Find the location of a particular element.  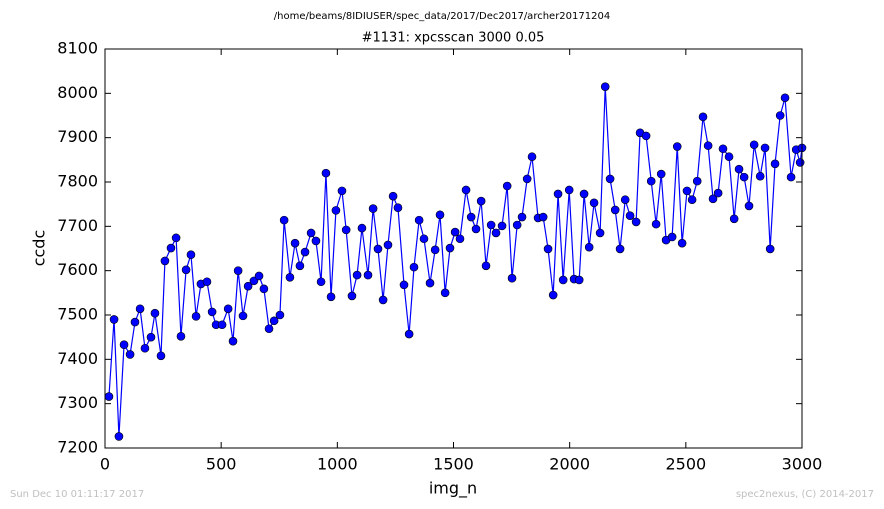

x-tick-label: 2500 is located at coordinates (685, 464).